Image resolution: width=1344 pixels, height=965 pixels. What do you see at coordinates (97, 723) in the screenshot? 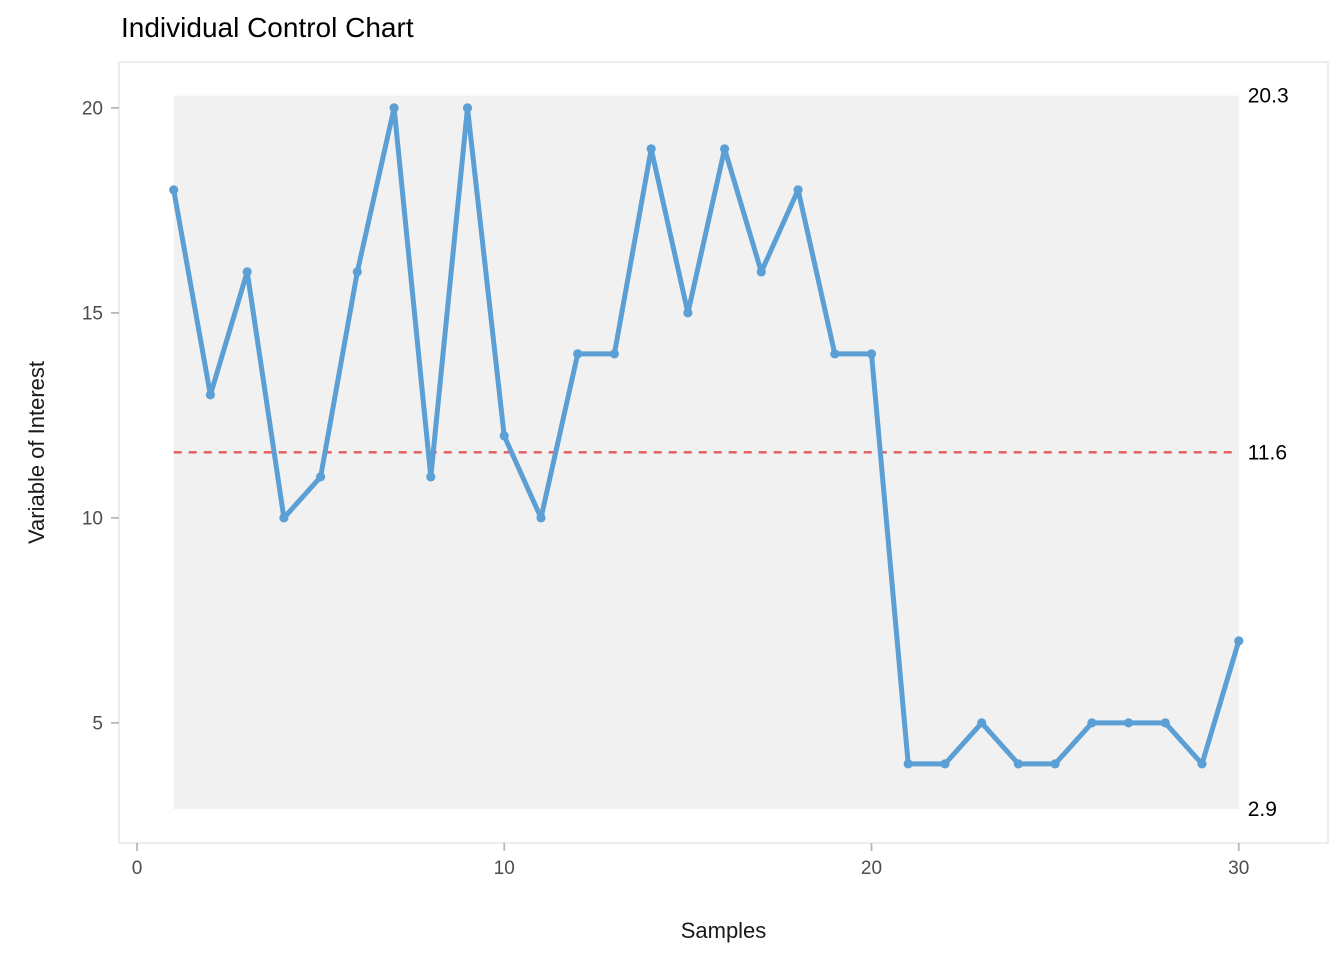
I see `y-tick-label: 5` at bounding box center [97, 723].